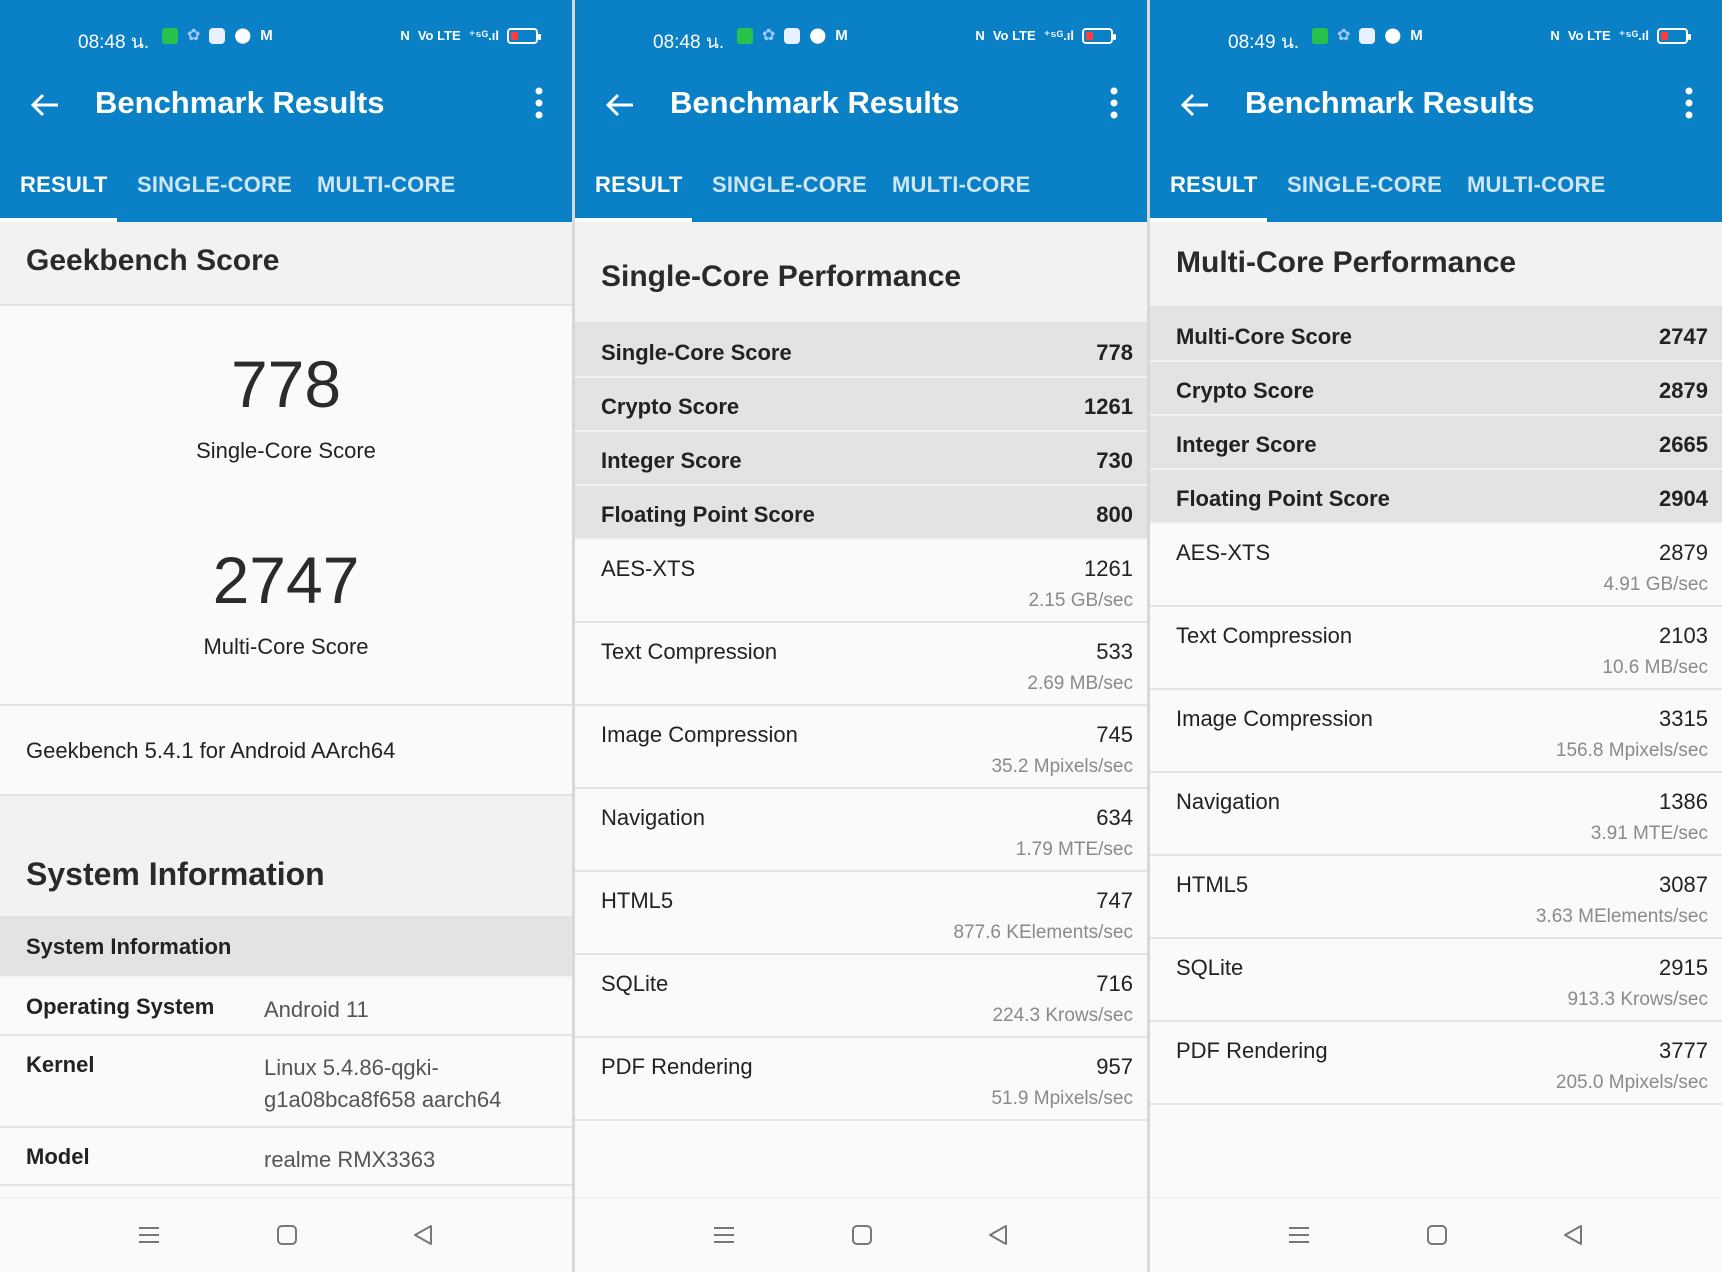  What do you see at coordinates (781, 276) in the screenshot?
I see `performance-title: Single-Core Performance` at bounding box center [781, 276].